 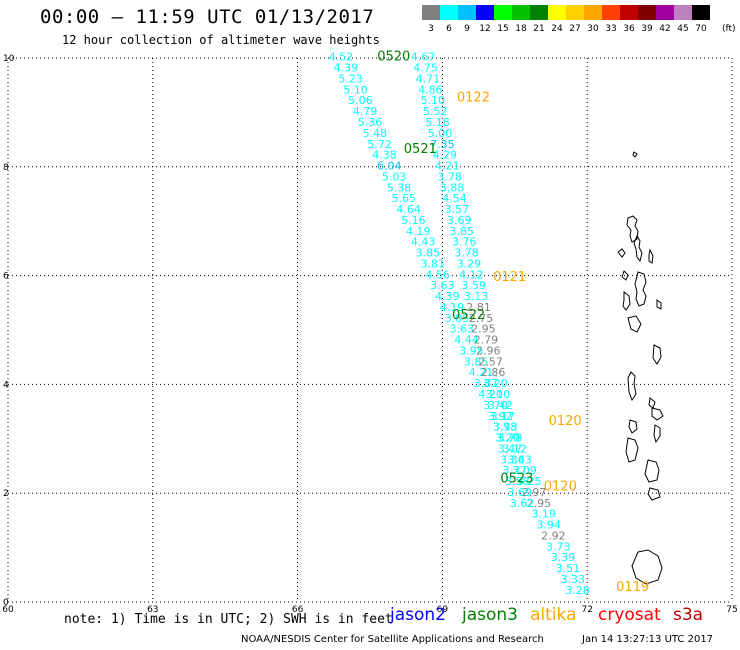 I want to click on x-tick-label: 60, so click(x=8, y=610).